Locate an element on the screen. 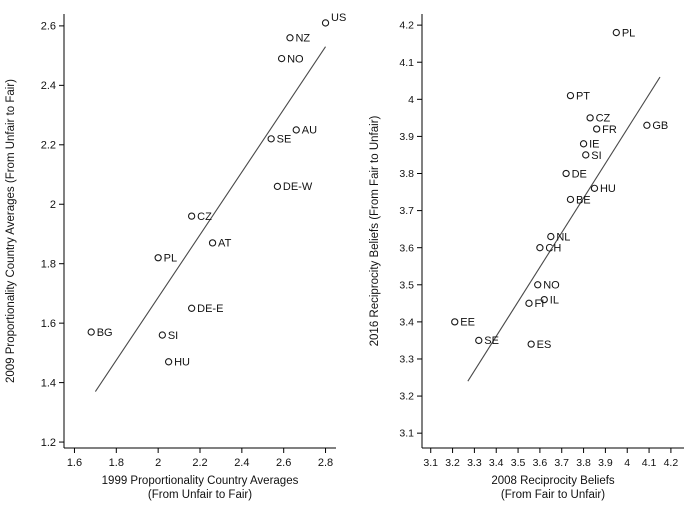 The width and height of the screenshot is (698, 508). x-axis-title-line-2: (From Unfair to Fair) is located at coordinates (200, 495).